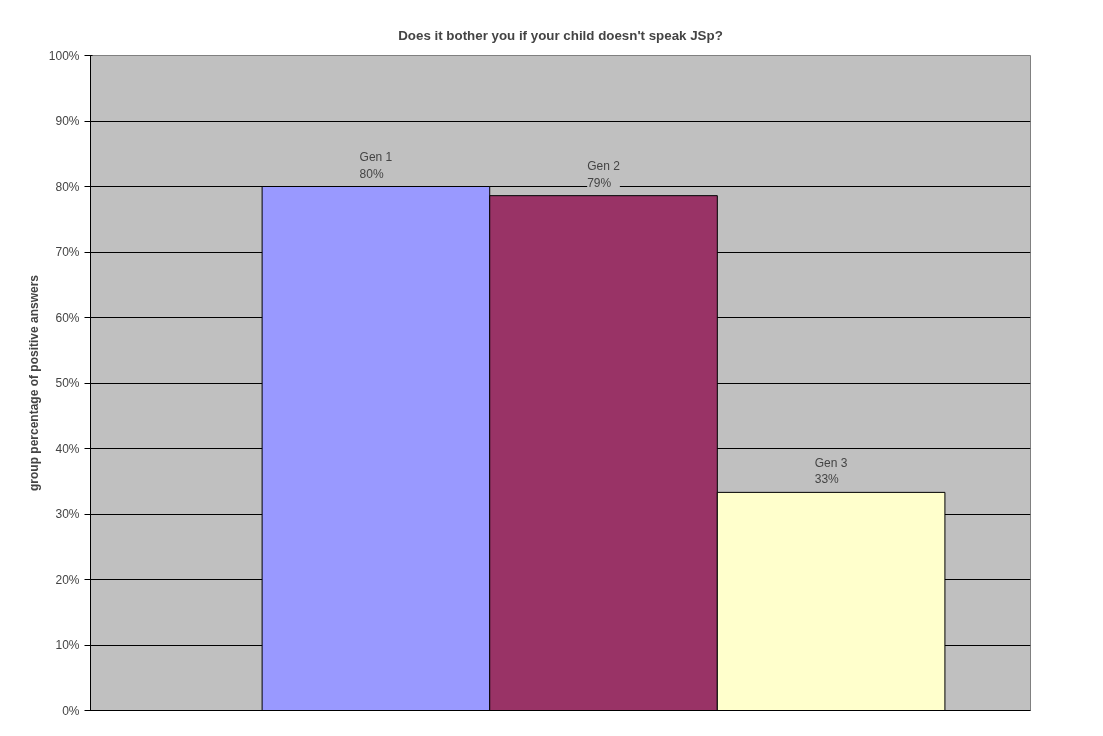 The image size is (1103, 736). I want to click on y-tick-label: 80%, so click(67, 186).